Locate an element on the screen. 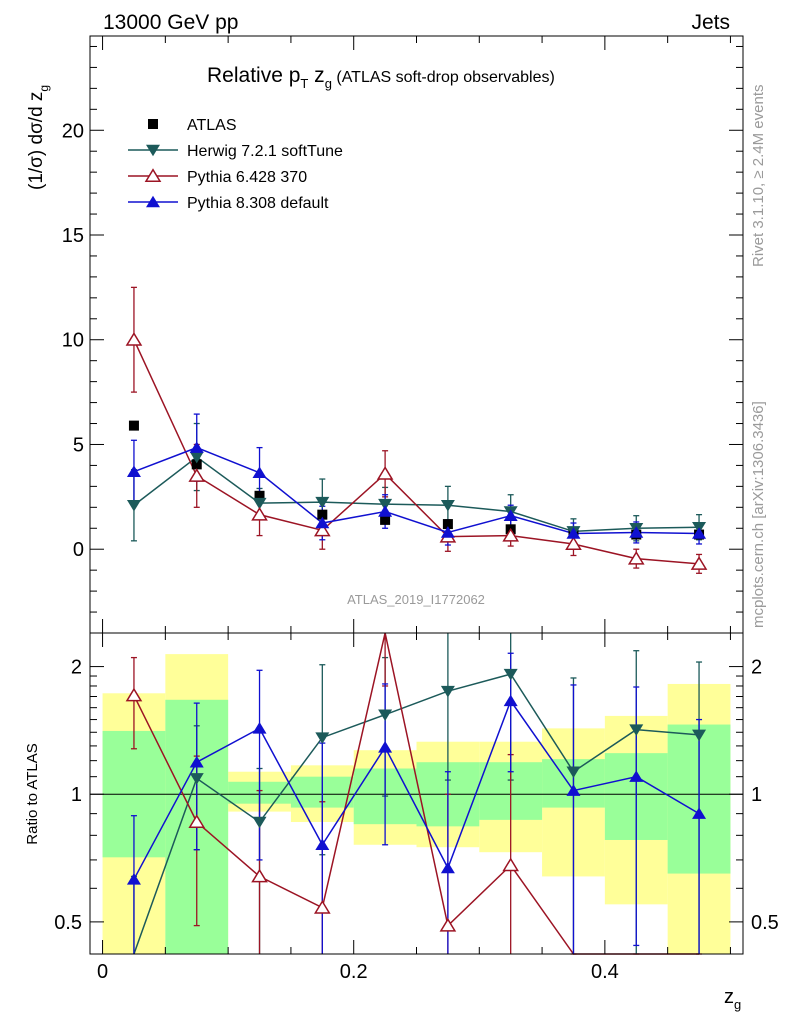 This screenshot has height=1024, width=786. y-axis-label-main: (1/σ) dσ/d zg is located at coordinates (38, 137).